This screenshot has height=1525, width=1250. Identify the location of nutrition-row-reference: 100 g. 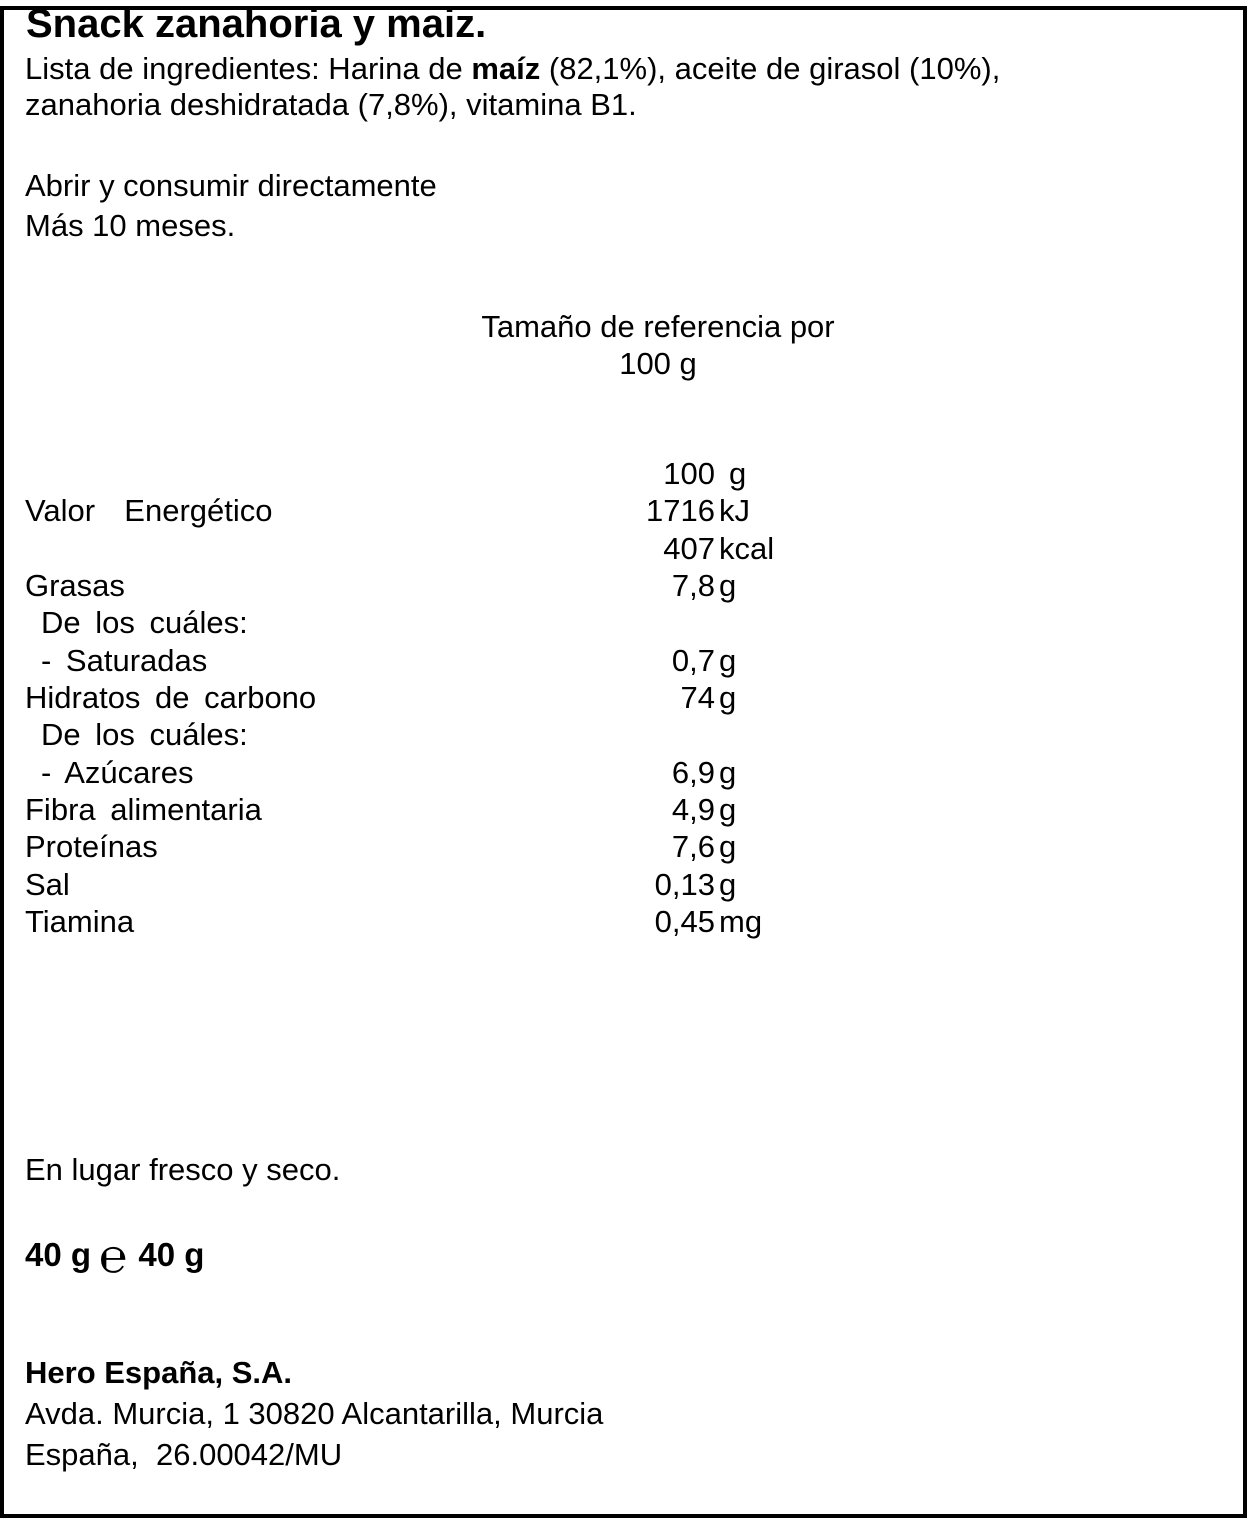
(625, 473).